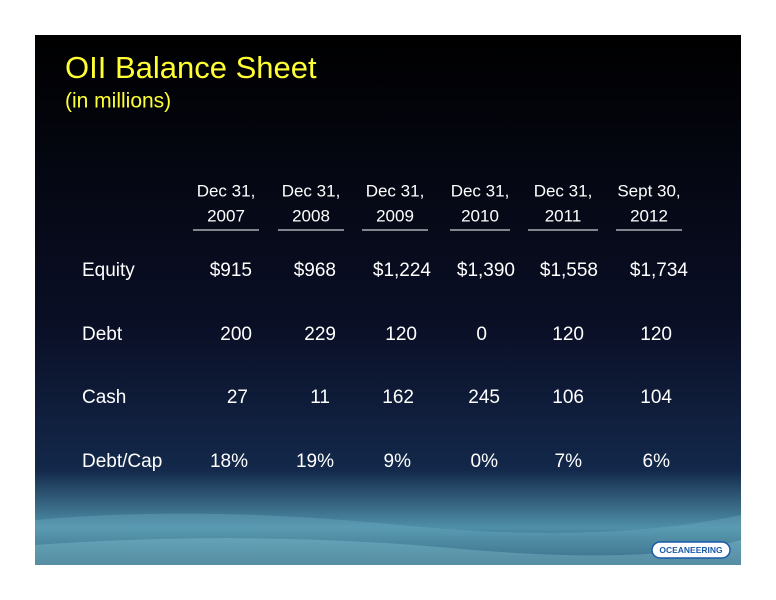  I want to click on logo-badge, so click(691, 550).